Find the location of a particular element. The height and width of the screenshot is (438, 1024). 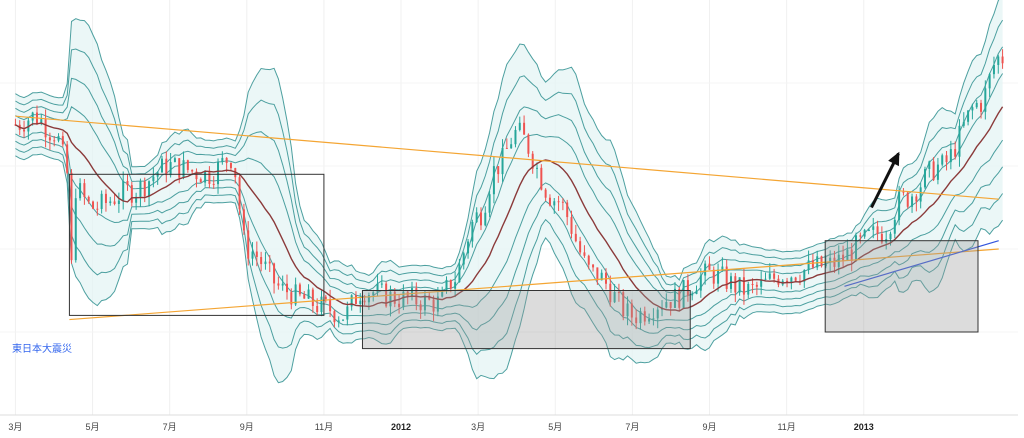

annotation-earthquake-label: 東日本大震災 is located at coordinates (42, 348).